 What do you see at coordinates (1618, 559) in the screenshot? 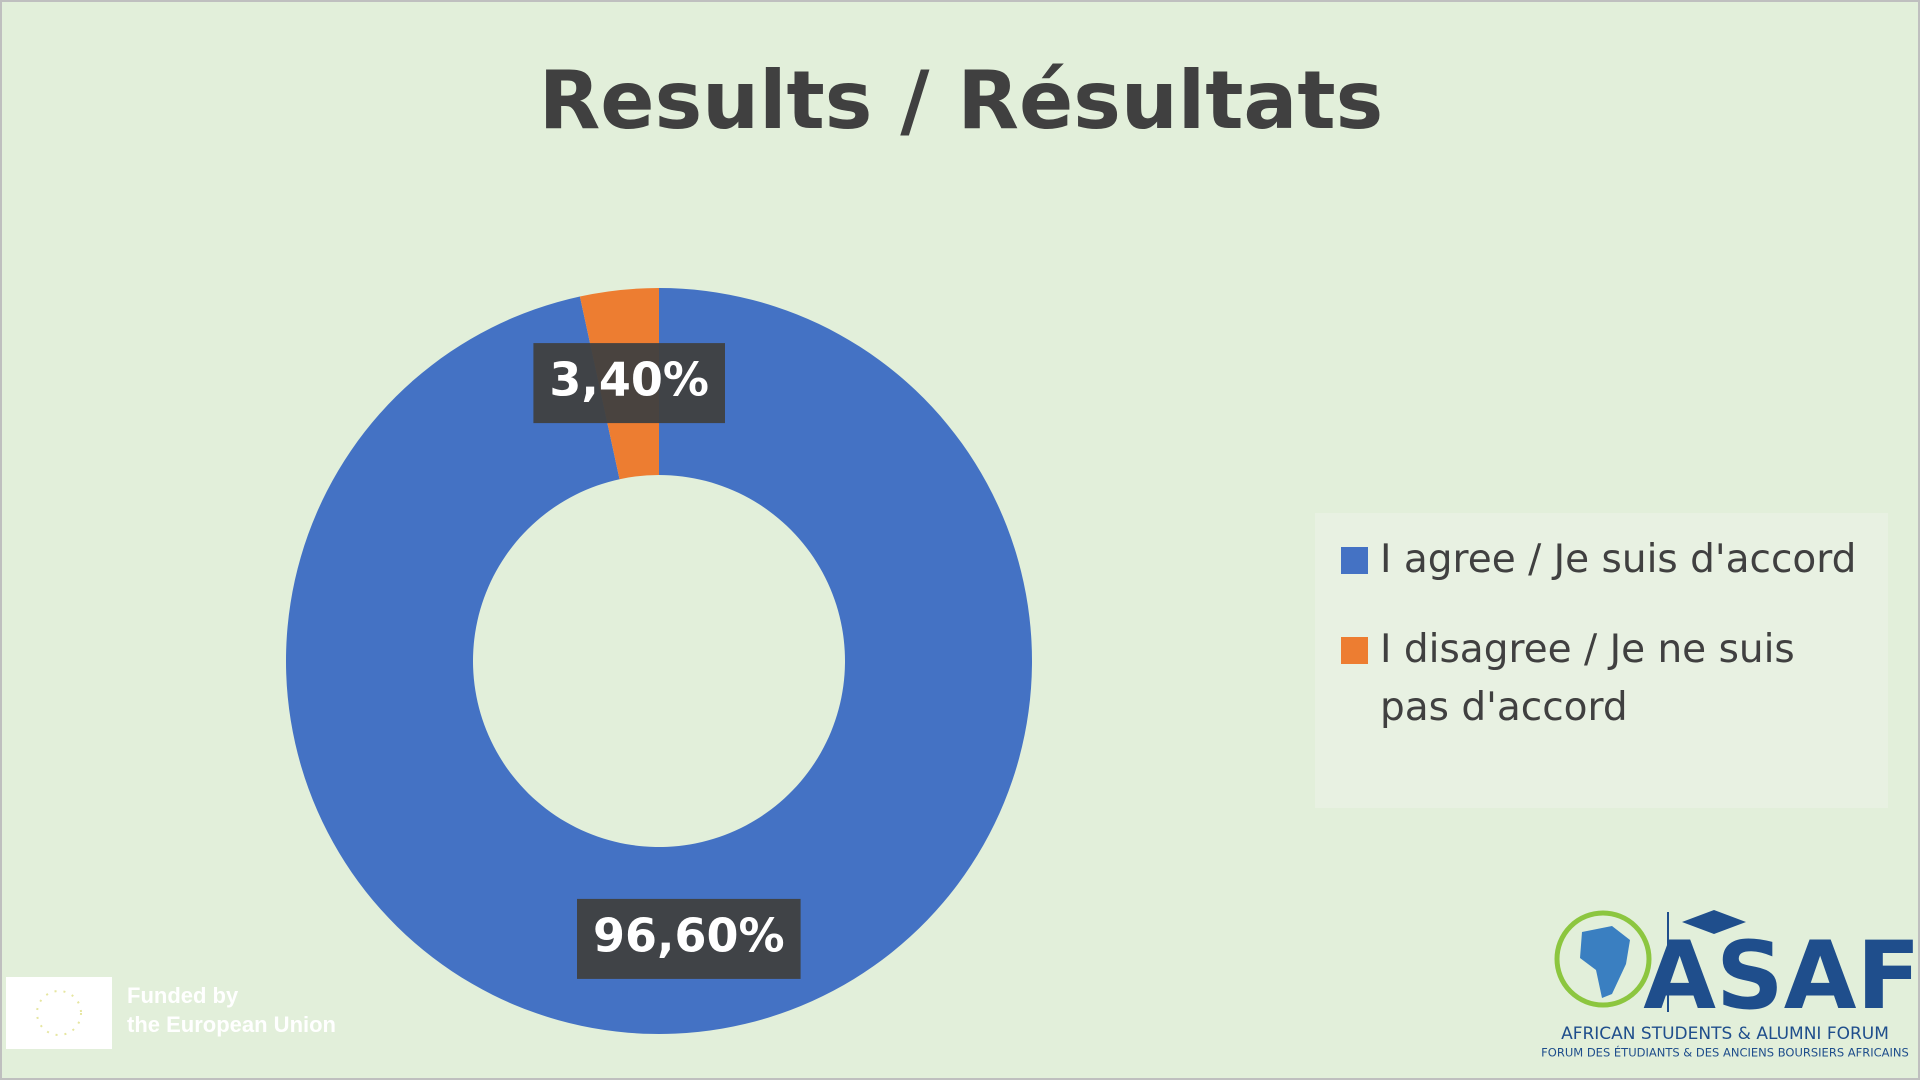
I see `legend-label: I agree / Je suis d'accord` at bounding box center [1618, 559].